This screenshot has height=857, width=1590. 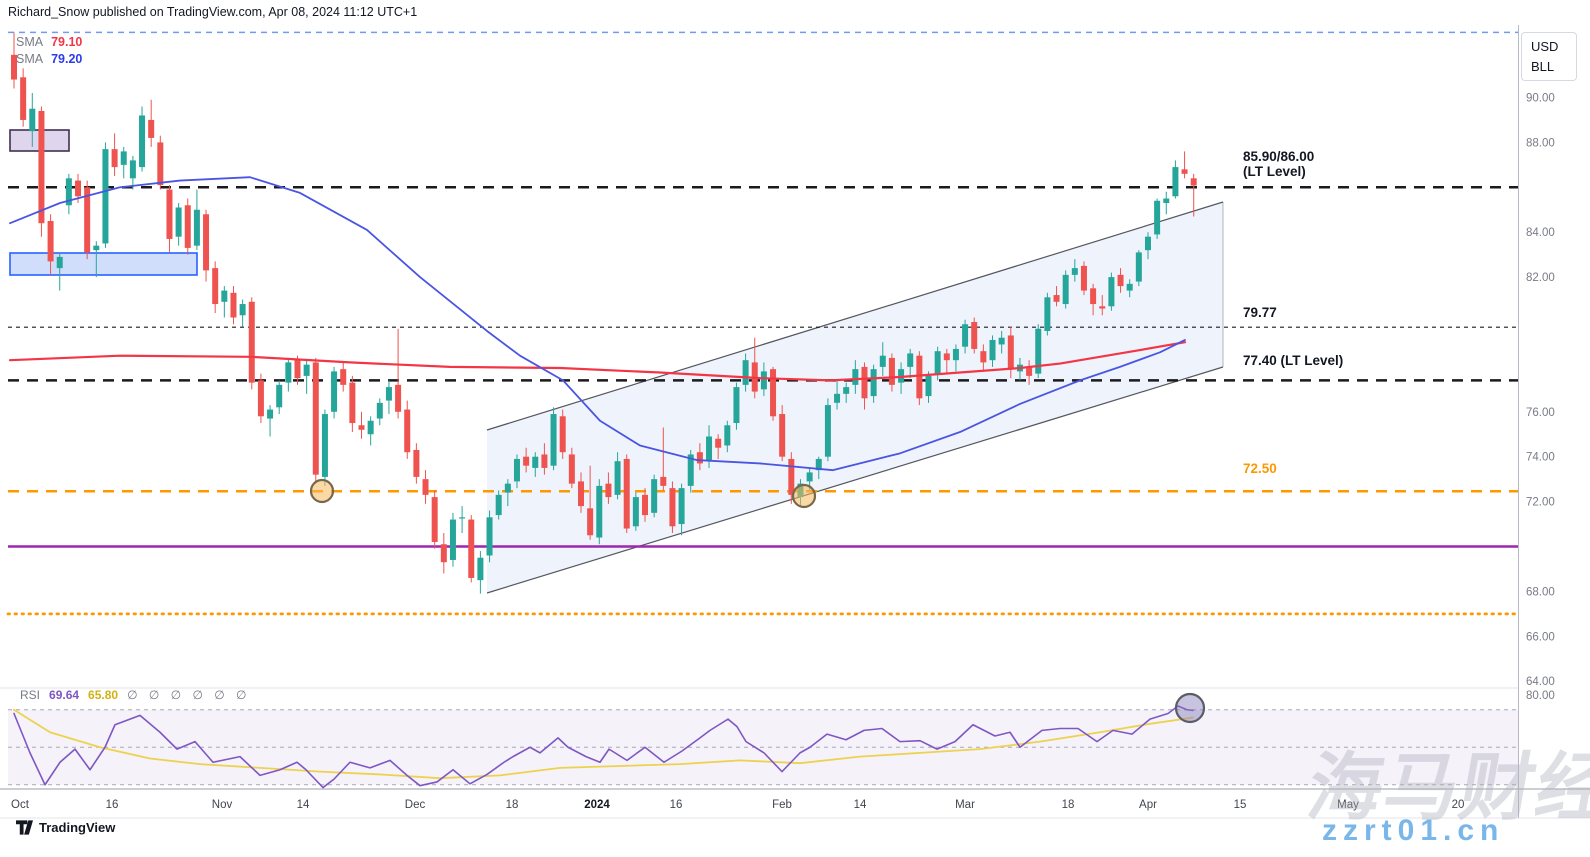 What do you see at coordinates (1458, 805) in the screenshot?
I see `time-tick-20: 20` at bounding box center [1458, 805].